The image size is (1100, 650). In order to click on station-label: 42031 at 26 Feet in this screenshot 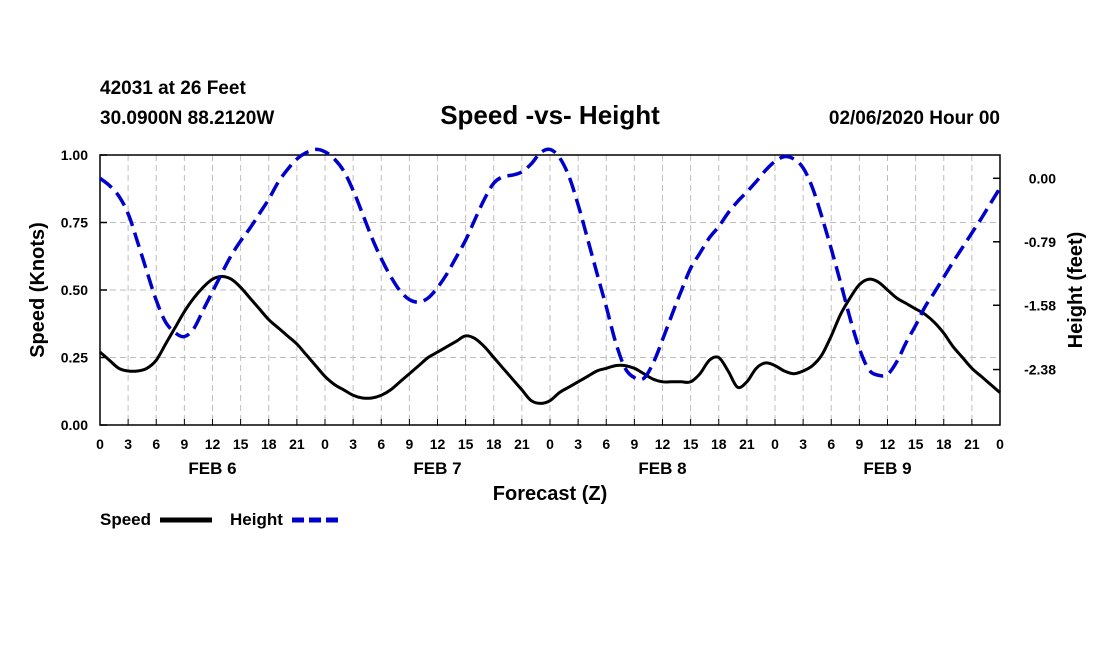, I will do `click(173, 88)`.